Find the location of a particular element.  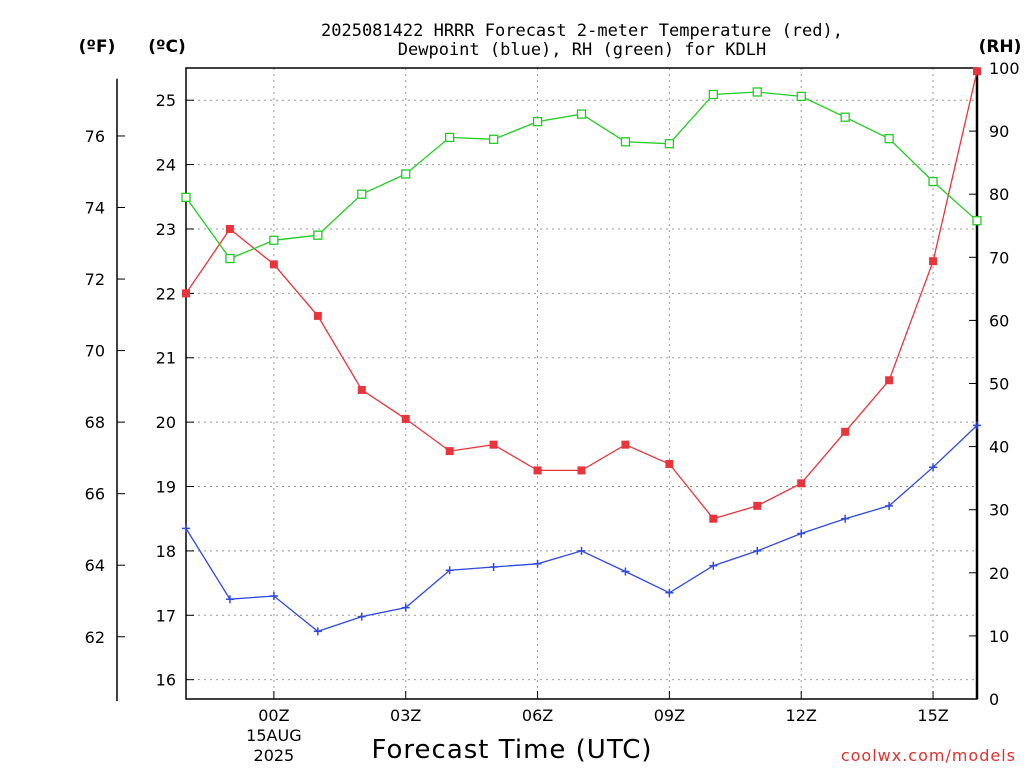

fahrenheit-unit-label: (ºF) is located at coordinates (97, 47).